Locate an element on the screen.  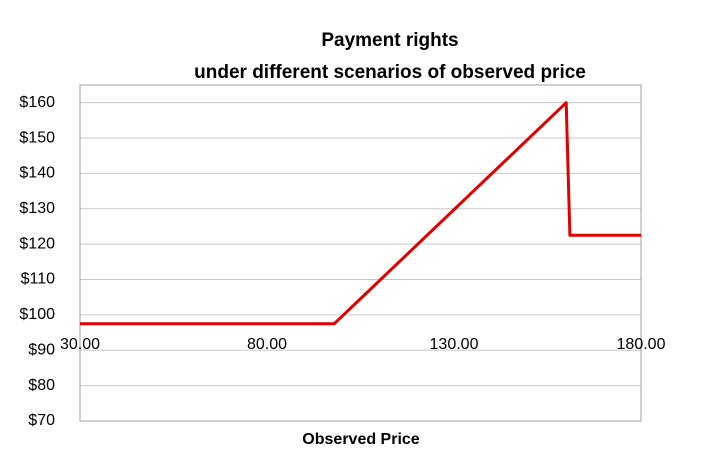
x-tick-label: 30.00 is located at coordinates (80, 344).